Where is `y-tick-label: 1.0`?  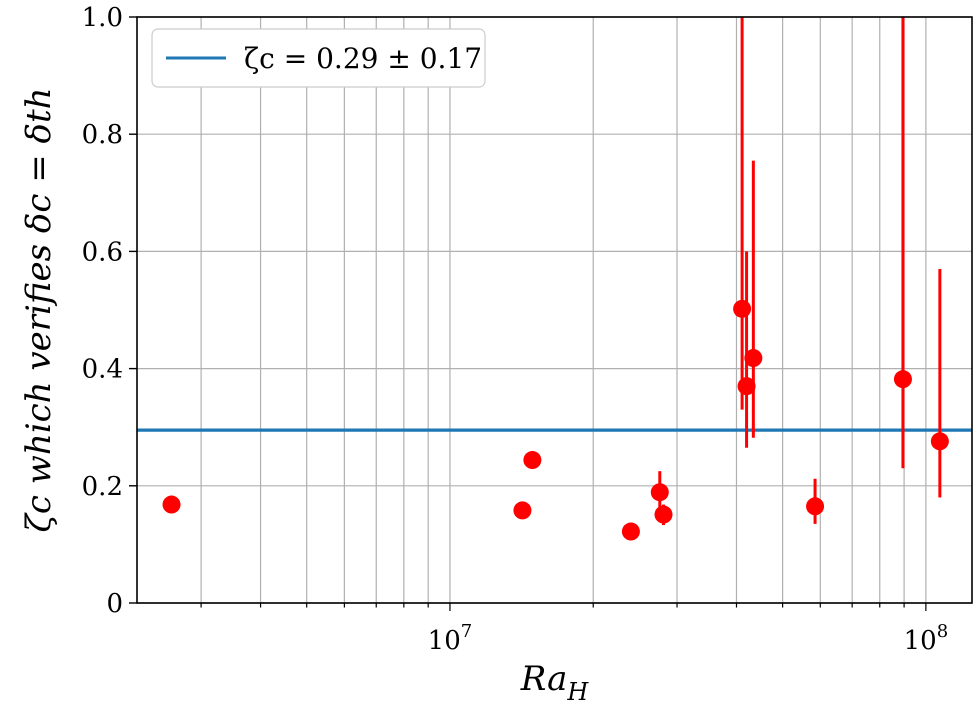
y-tick-label: 1.0 is located at coordinates (102, 18).